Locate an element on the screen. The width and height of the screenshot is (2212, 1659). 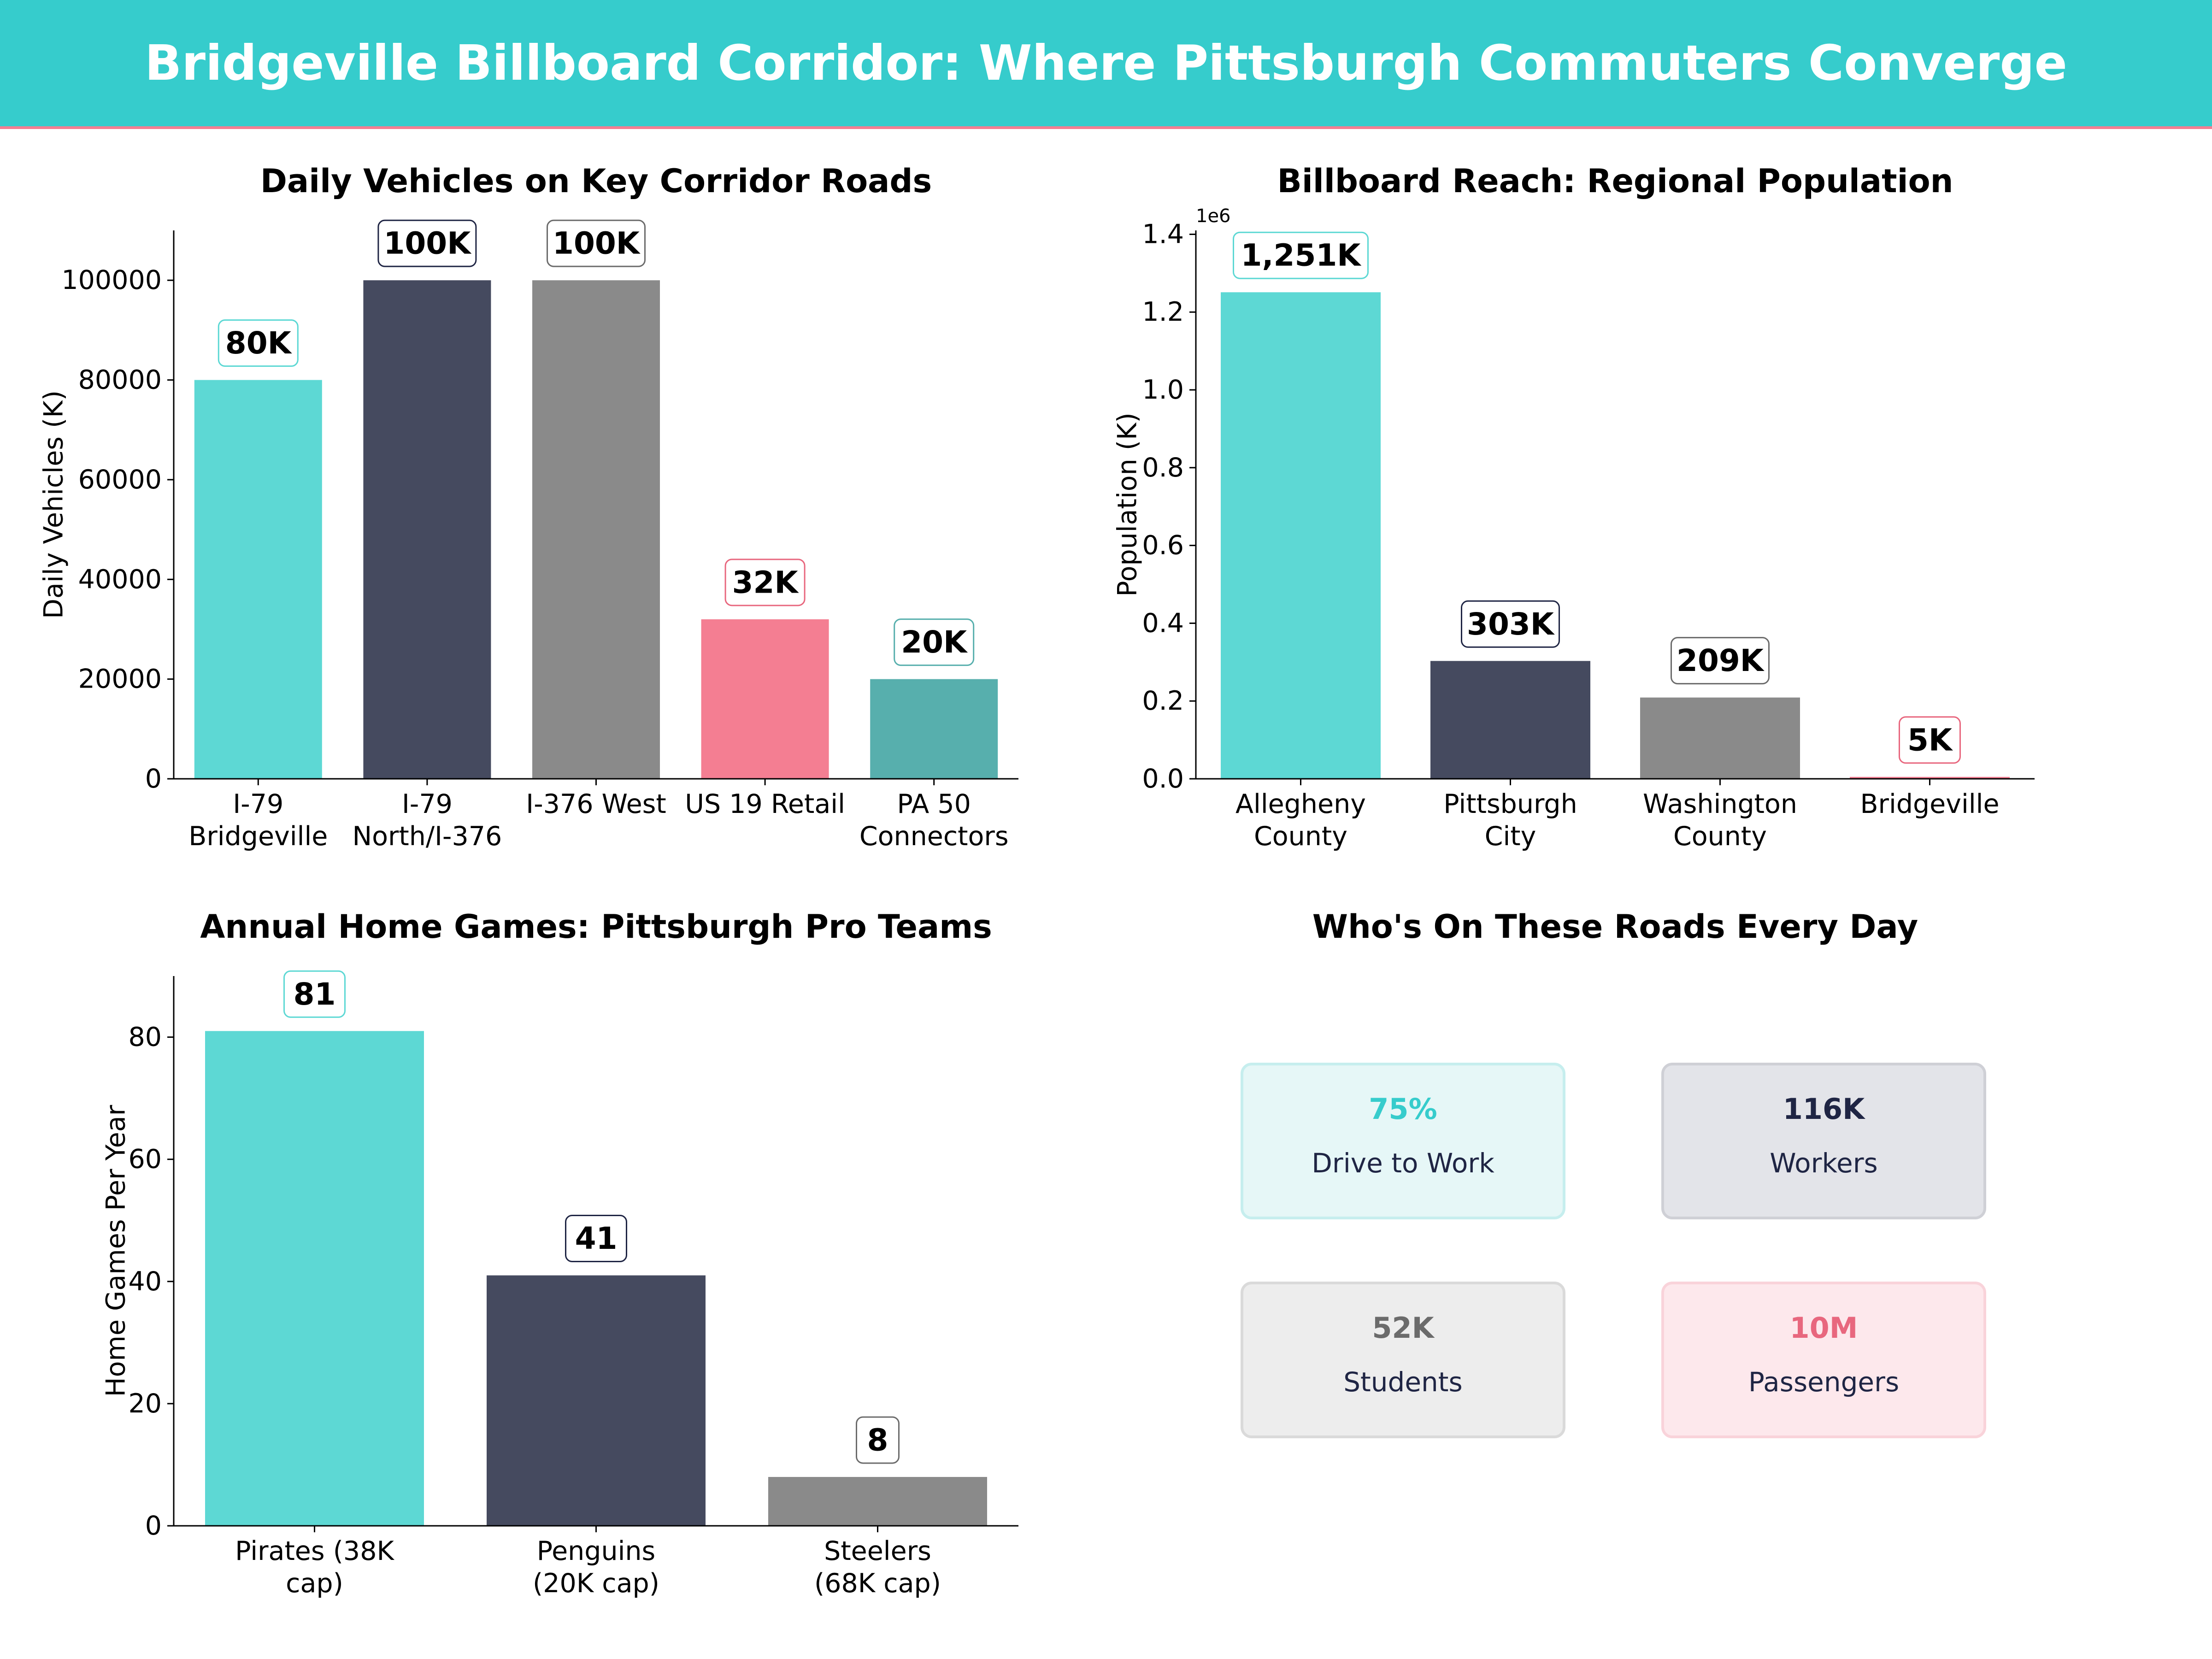
data-label: 1,251K is located at coordinates (1301, 255).